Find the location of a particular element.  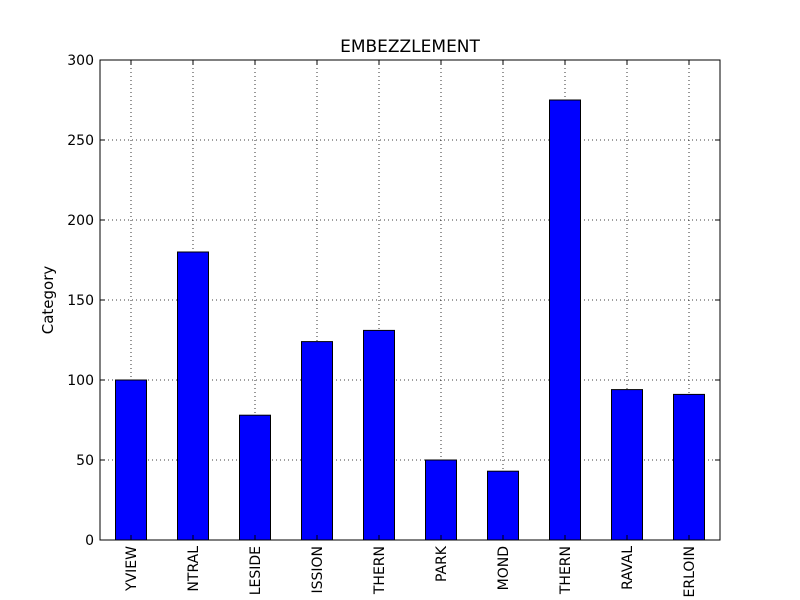

x-tick-label: RAVAL is located at coordinates (628, 568).